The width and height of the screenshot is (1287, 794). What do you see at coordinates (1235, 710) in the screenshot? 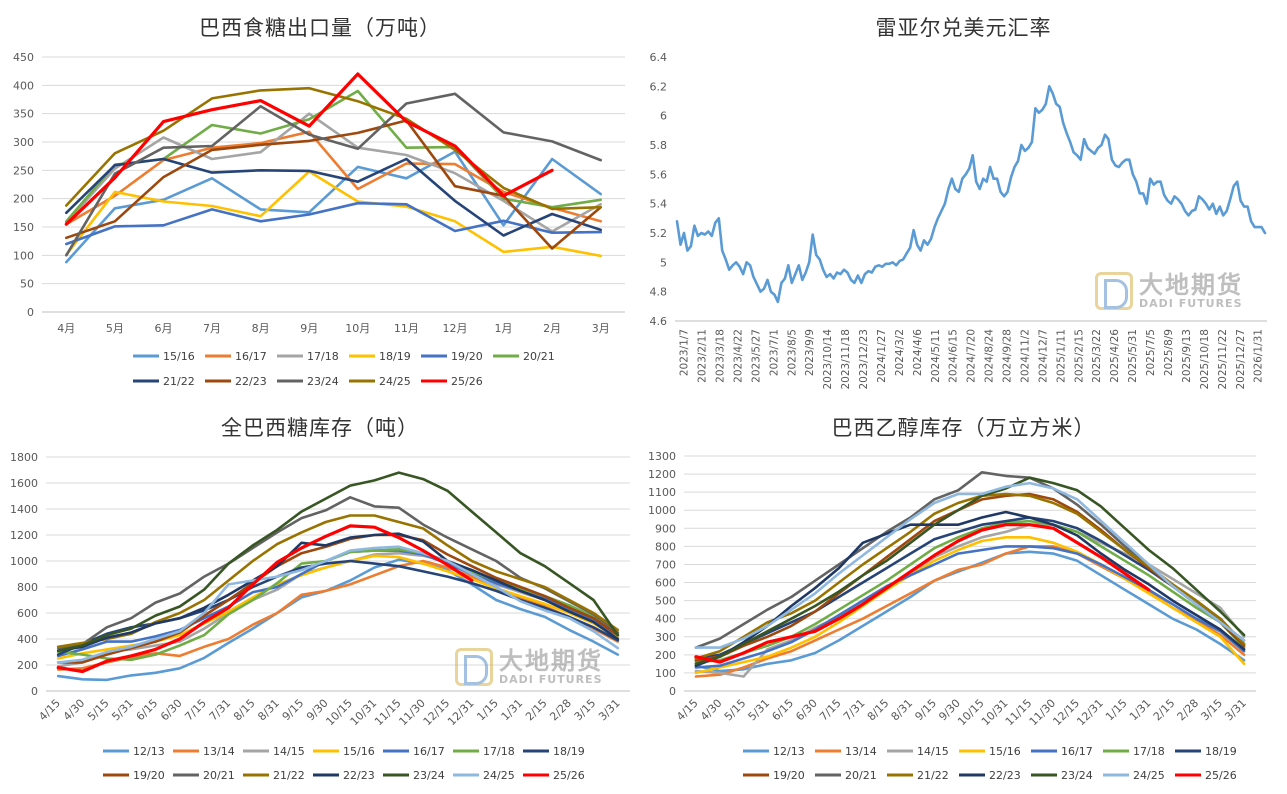
I see `x-tick-label: 3/31` at bounding box center [1235, 710].